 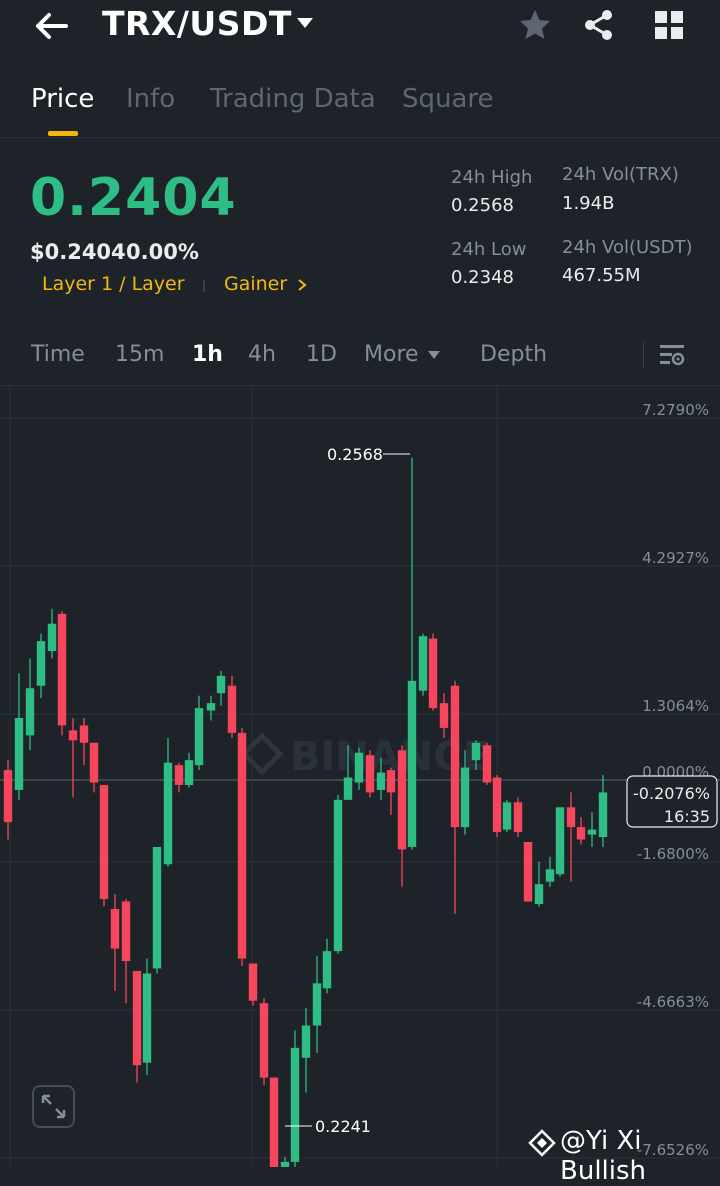 What do you see at coordinates (207, 354) in the screenshot?
I see `tf-1h: 1h` at bounding box center [207, 354].